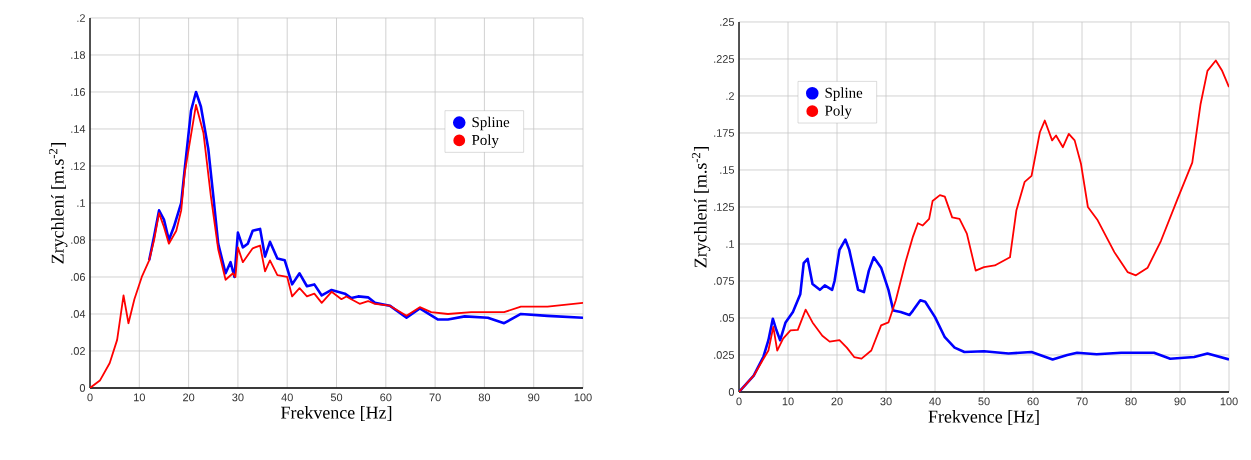 The image size is (1251, 460). I want to click on y-tick-label: .16, so click(78, 92).